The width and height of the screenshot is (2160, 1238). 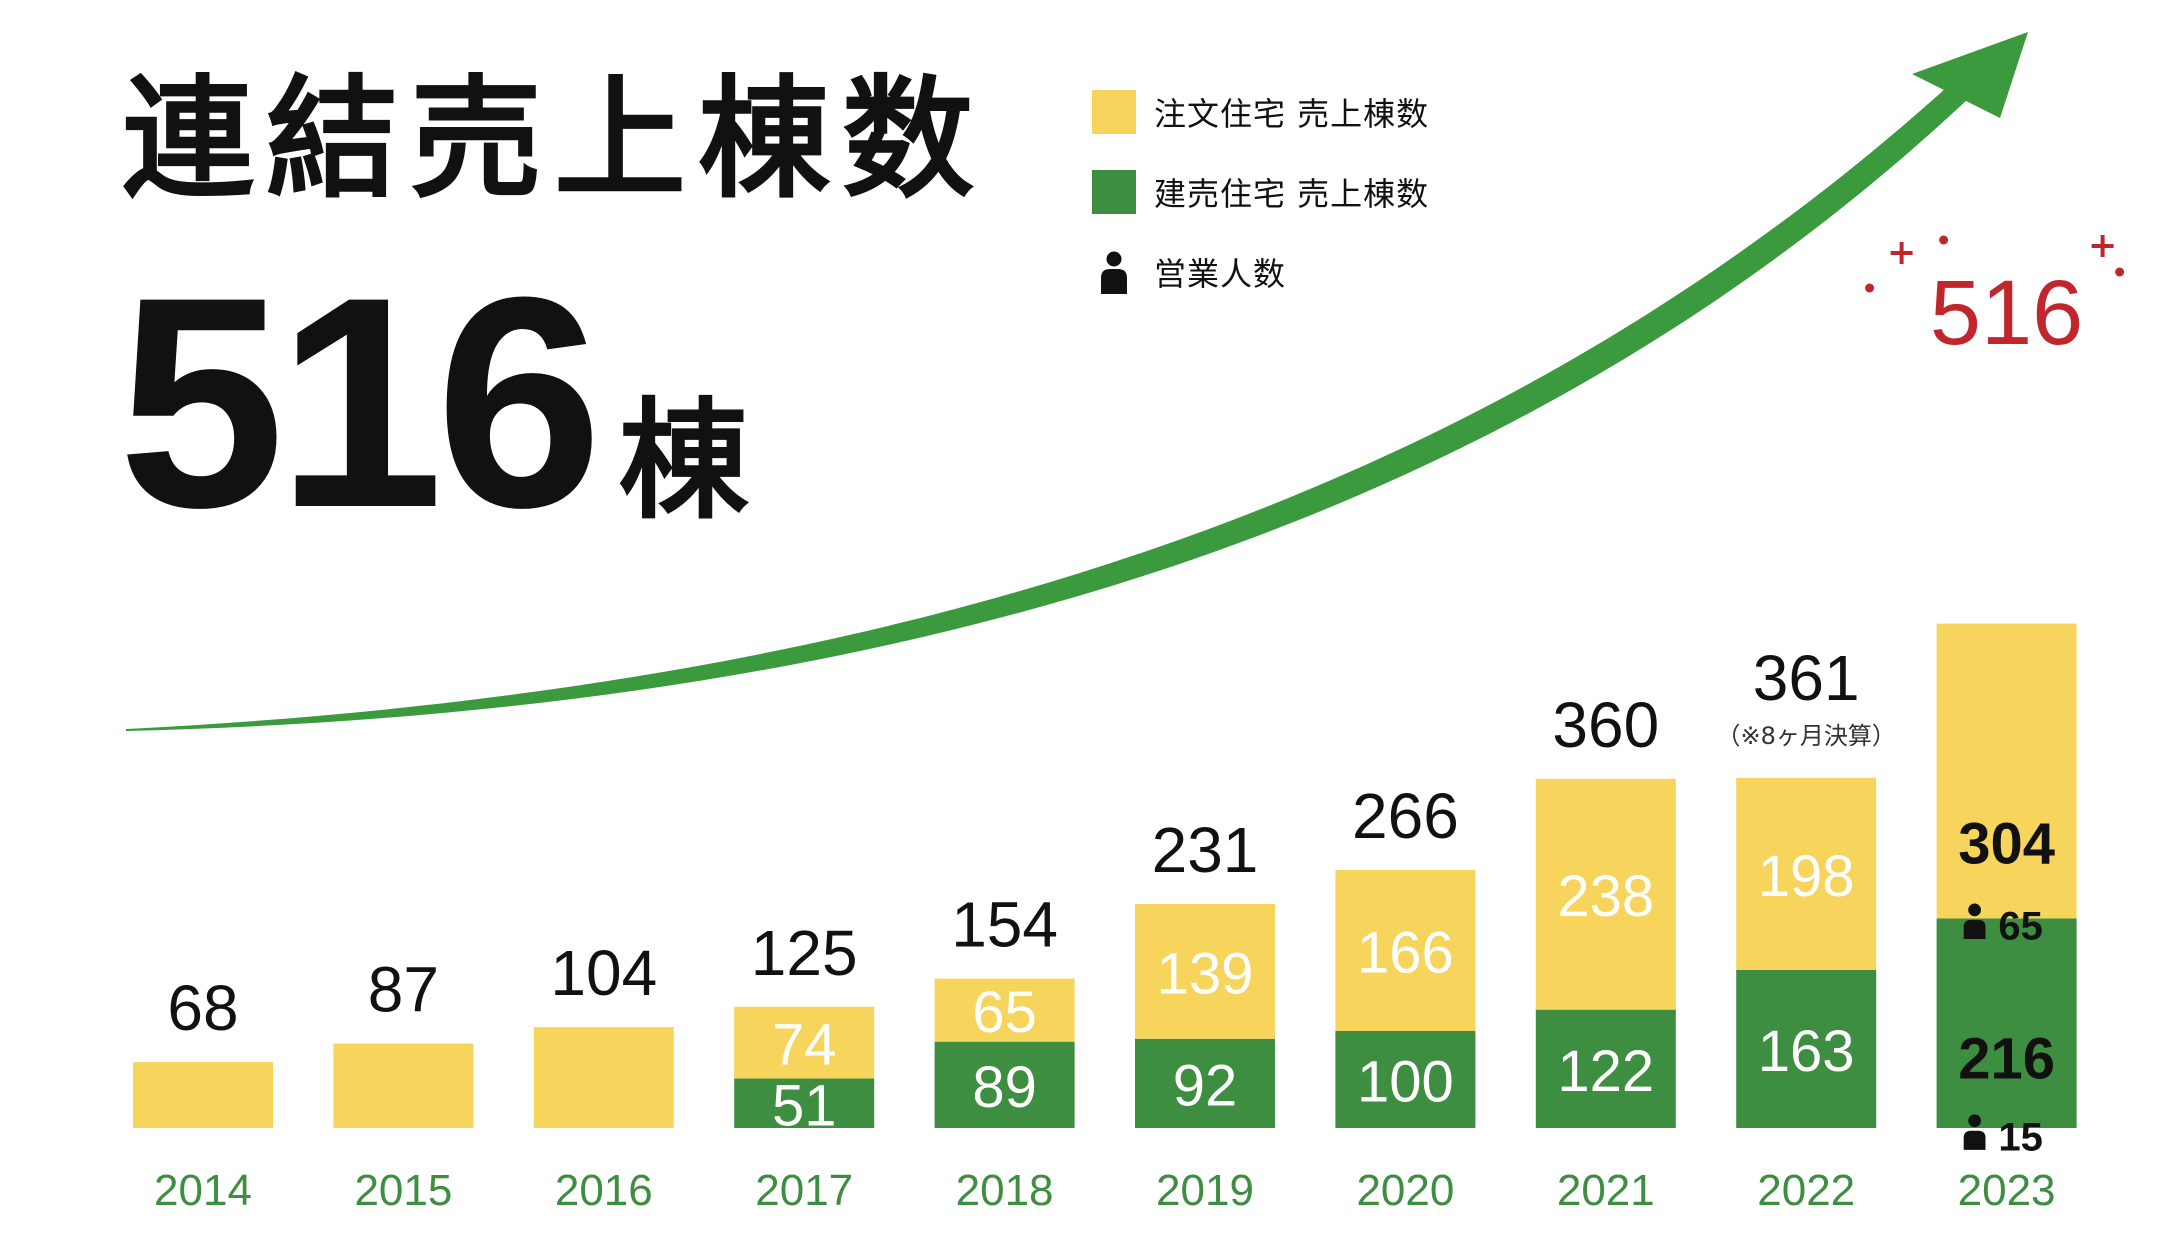 I want to click on data-label-custom: 304, so click(x=2006, y=844).